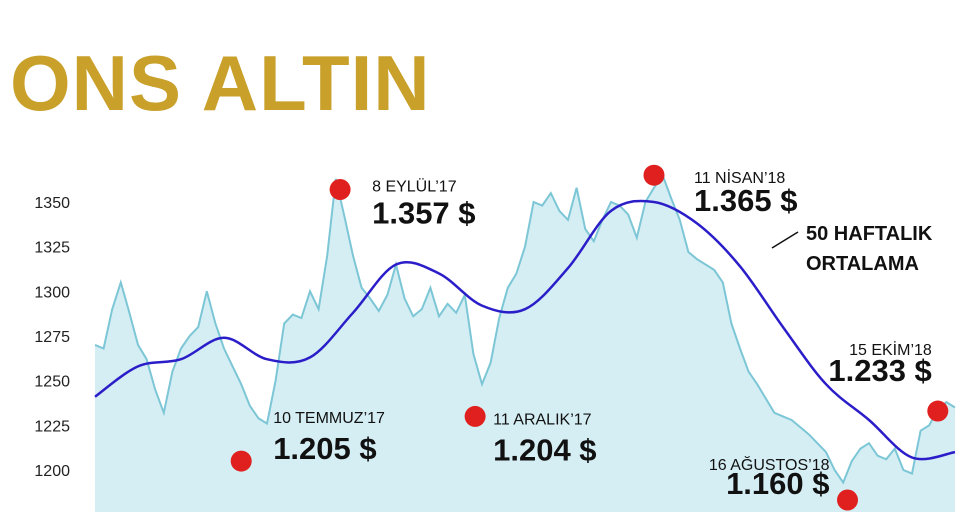 The image size is (960, 524). What do you see at coordinates (785, 240) in the screenshot?
I see `ma-leader-line` at bounding box center [785, 240].